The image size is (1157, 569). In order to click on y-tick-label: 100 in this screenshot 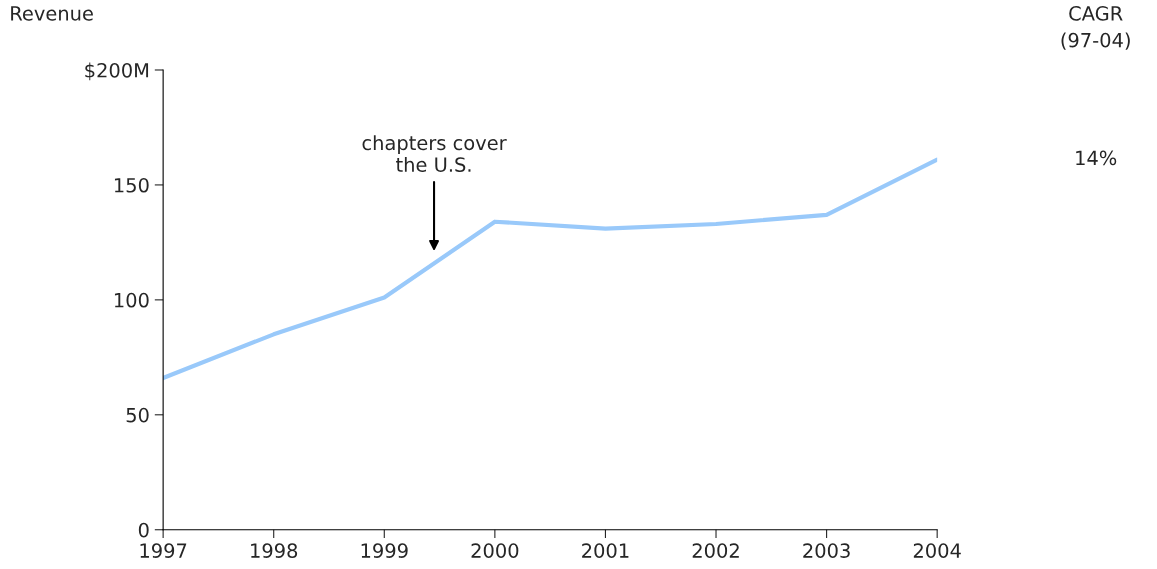, I will do `click(131, 300)`.